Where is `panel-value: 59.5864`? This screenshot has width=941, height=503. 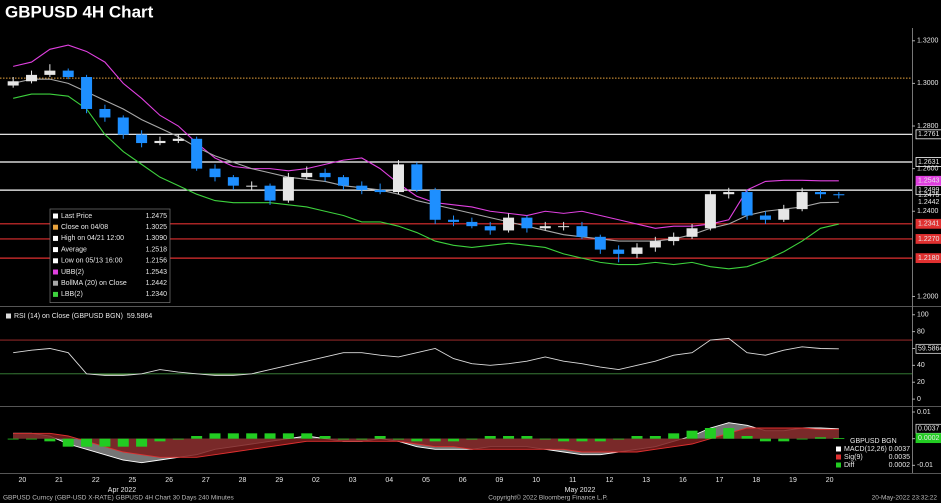 panel-value: 59.5864 is located at coordinates (139, 316).